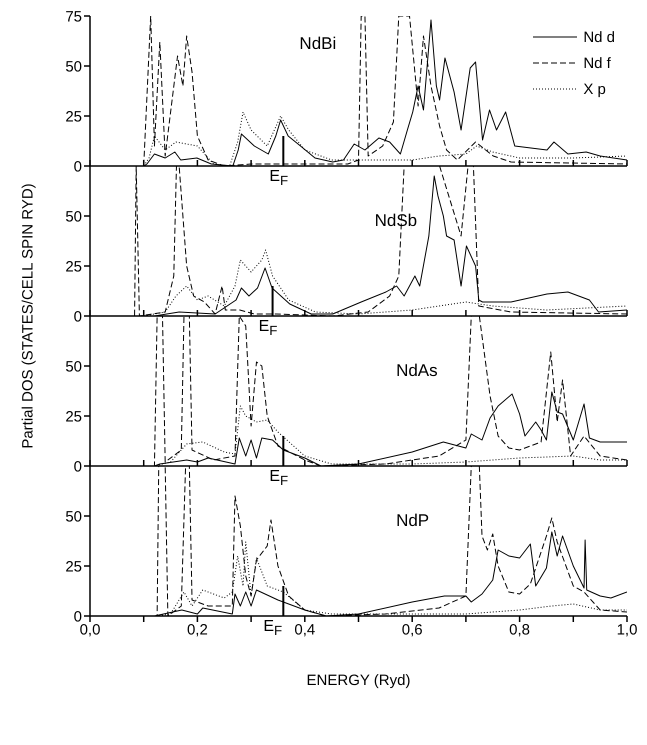 The width and height of the screenshot is (647, 745). Describe the element at coordinates (359, 680) in the screenshot. I see `x-axis-title: ENERGY (Ryd)` at that location.